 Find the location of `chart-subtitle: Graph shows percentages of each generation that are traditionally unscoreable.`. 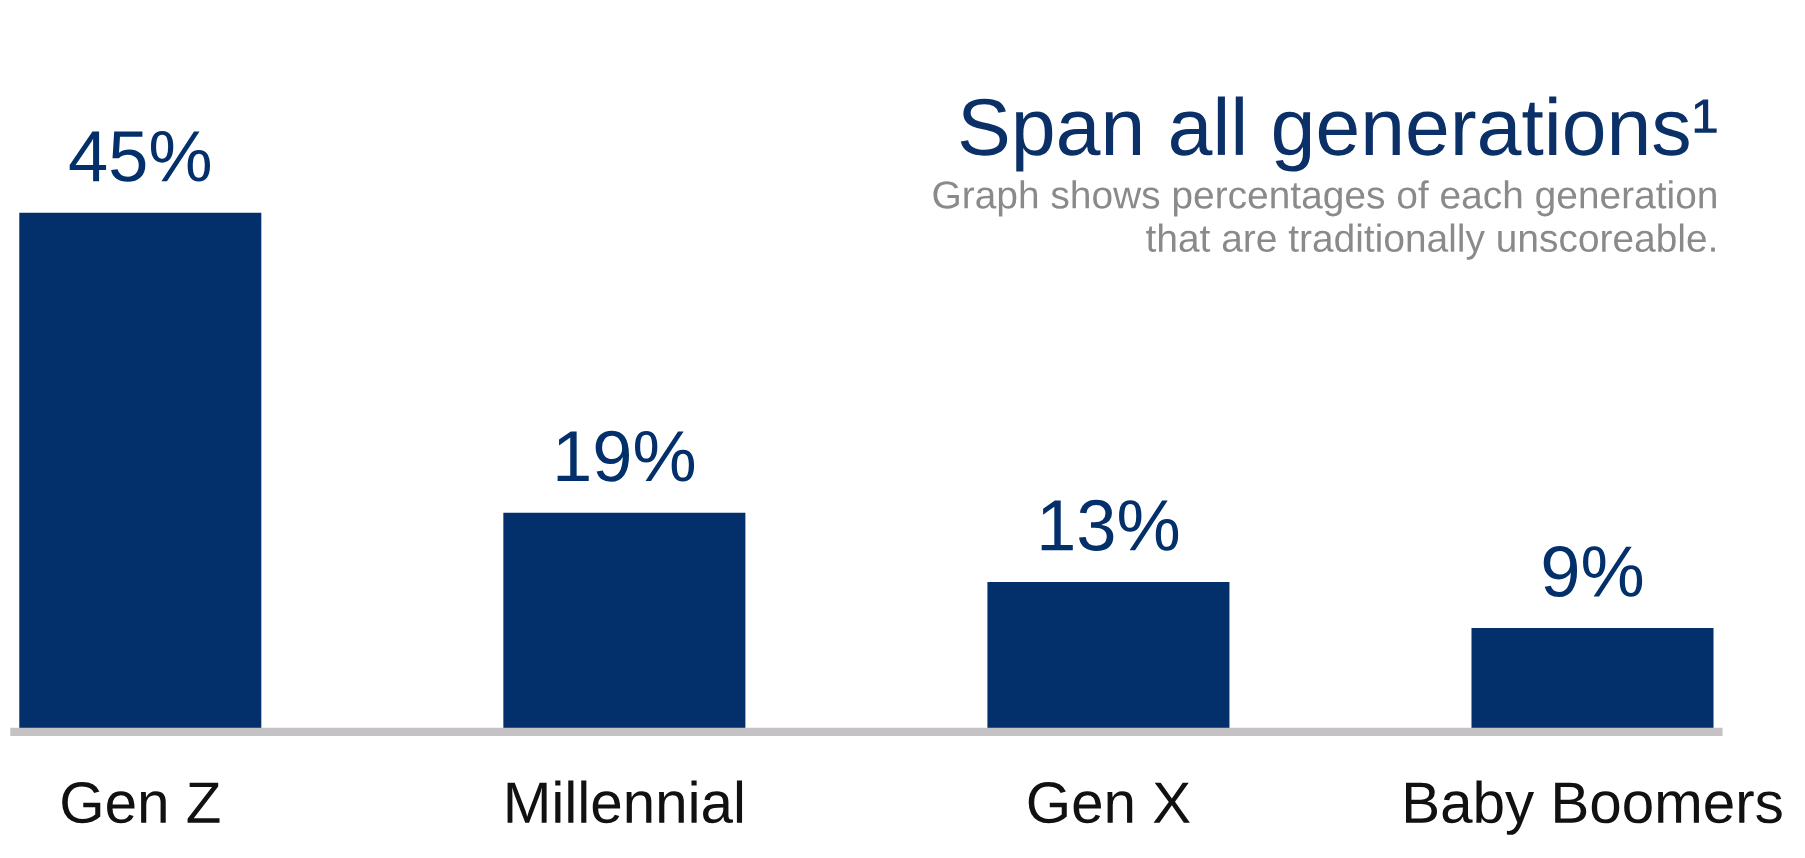

chart-subtitle: Graph shows percentages of each generation that are traditionally unscoreable. is located at coordinates (1324, 220).